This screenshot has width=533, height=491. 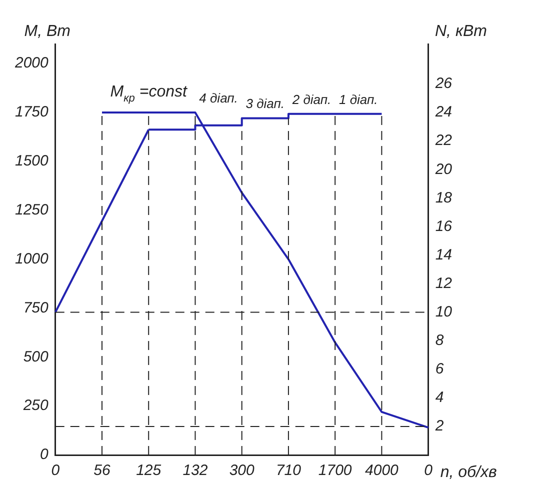 I want to click on x-tick-label: 710, so click(x=289, y=471).